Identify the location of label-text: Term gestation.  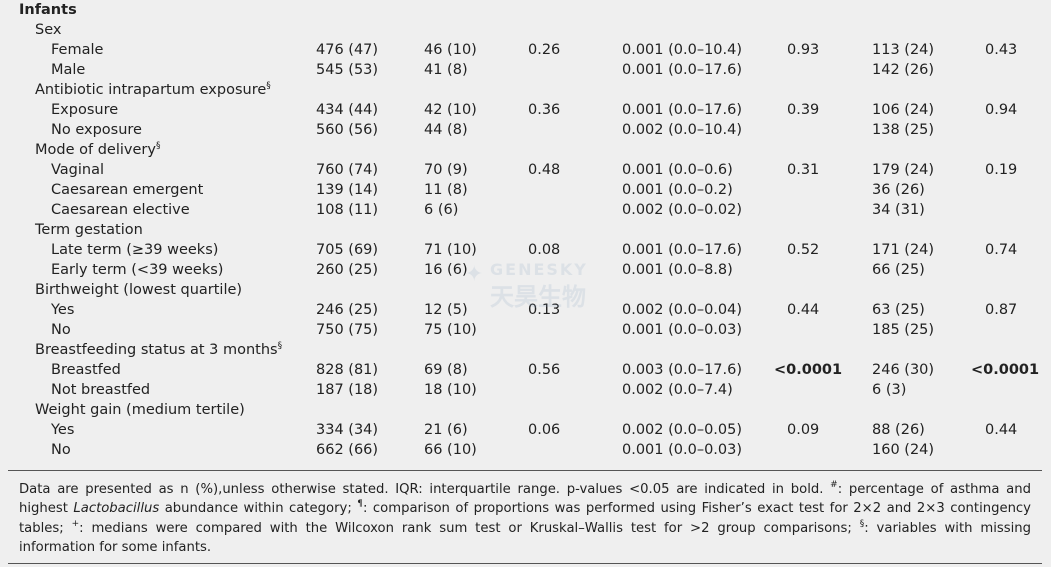
(89, 230).